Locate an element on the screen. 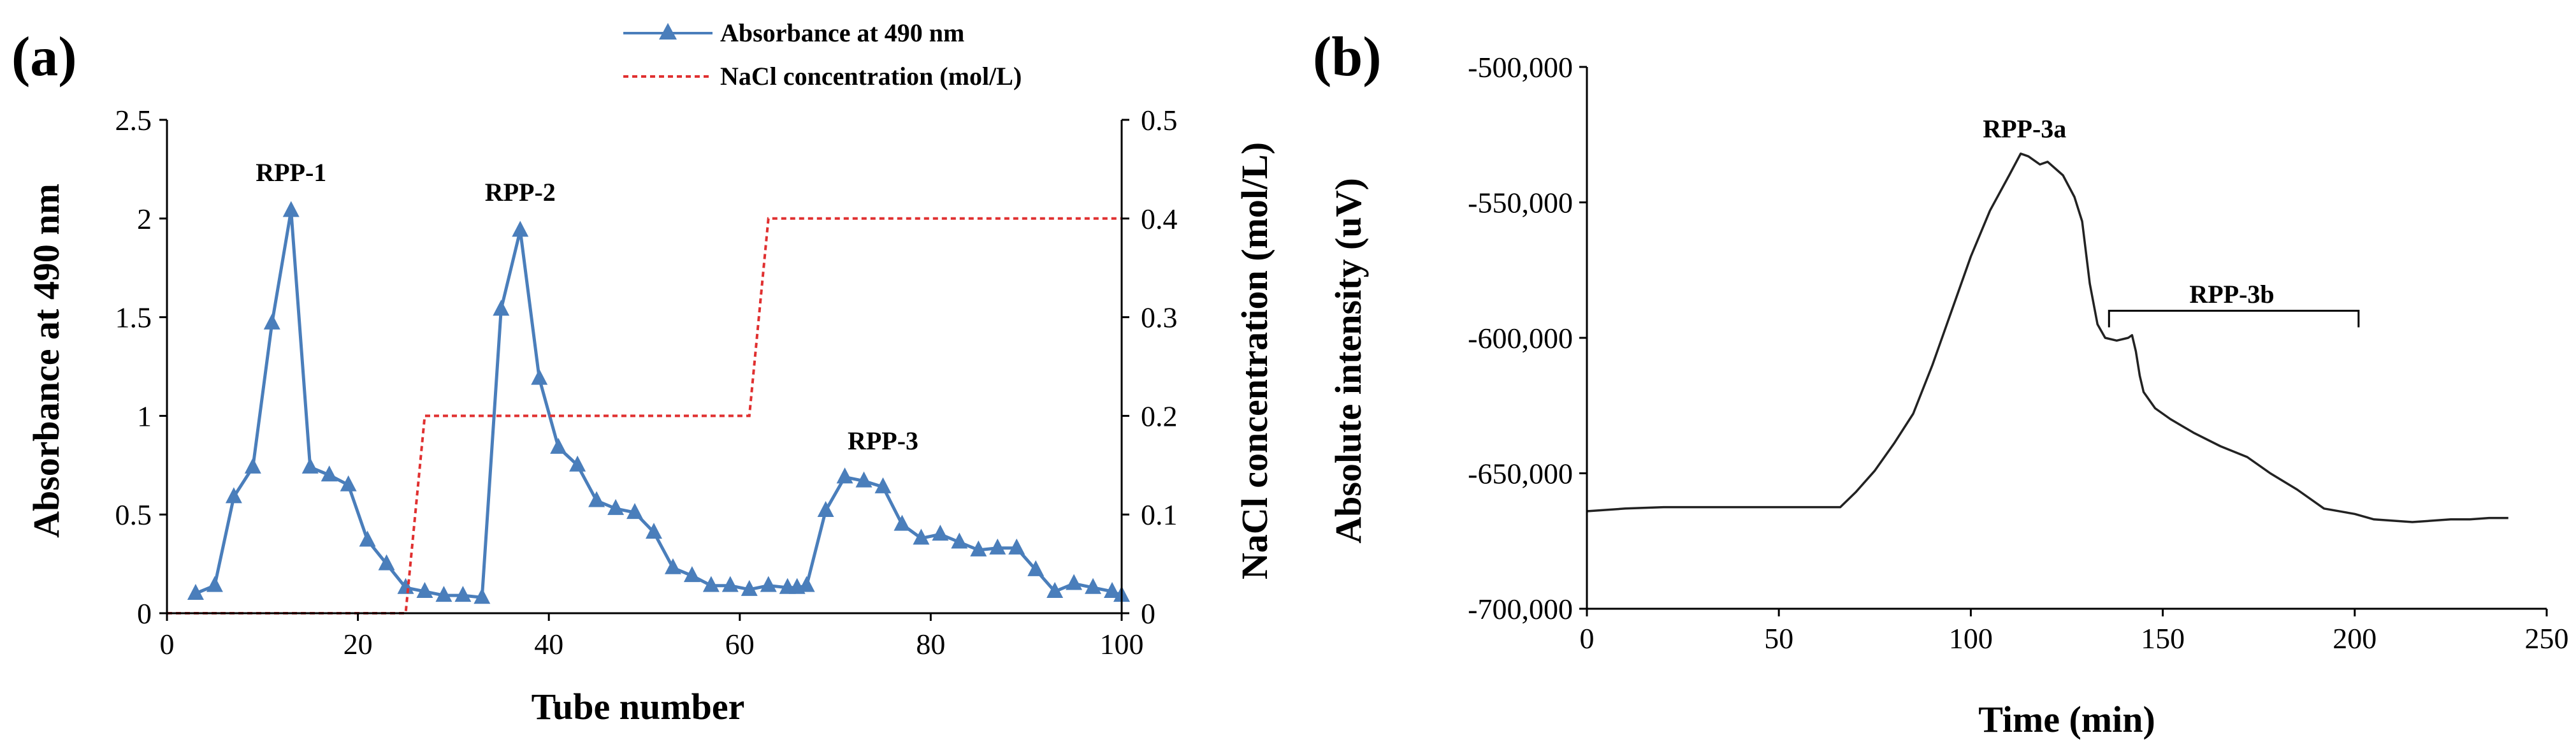 Image resolution: width=2576 pixels, height=756 pixels. panel-b-label: (b) is located at coordinates (1347, 57).